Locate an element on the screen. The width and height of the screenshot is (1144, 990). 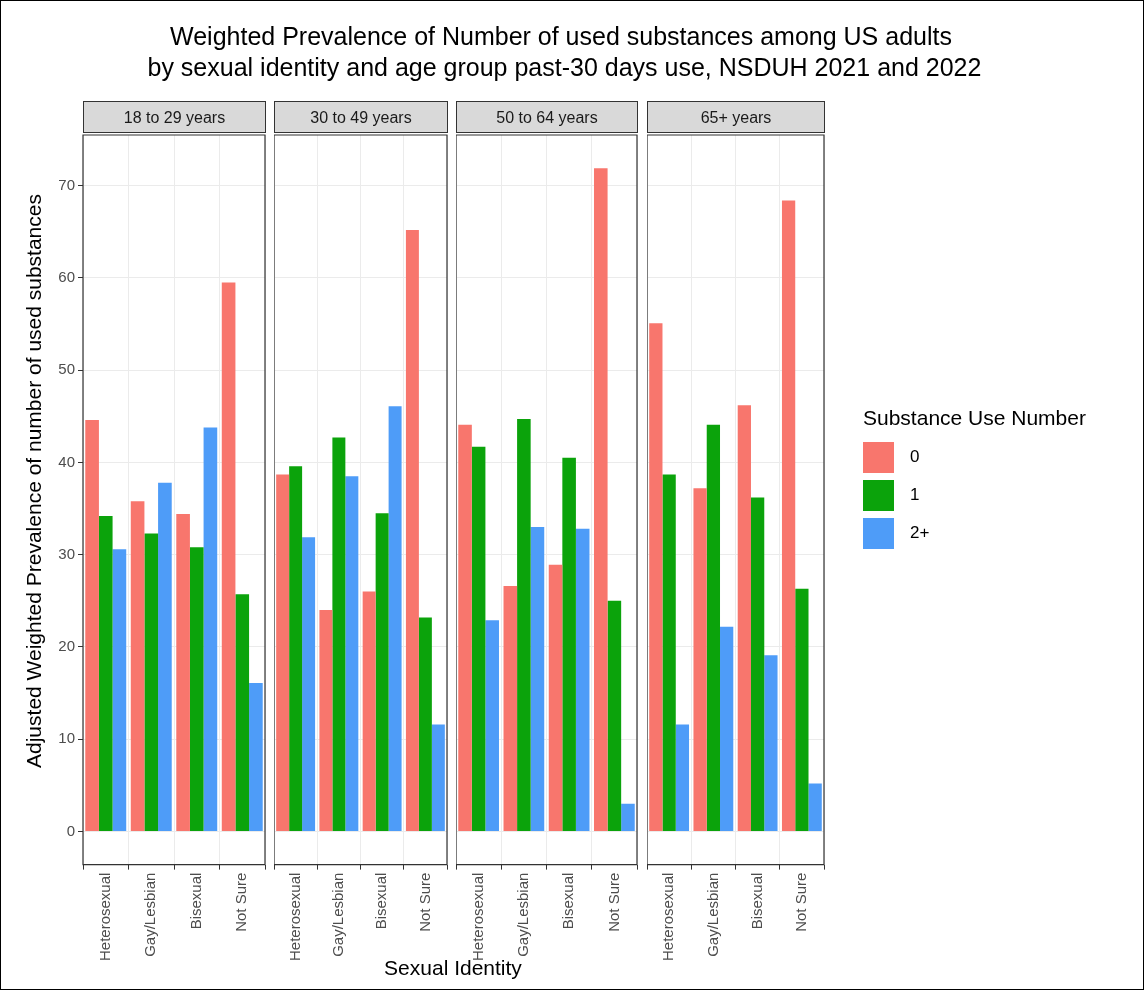
y-tick-label: 40 is located at coordinates (66, 461).